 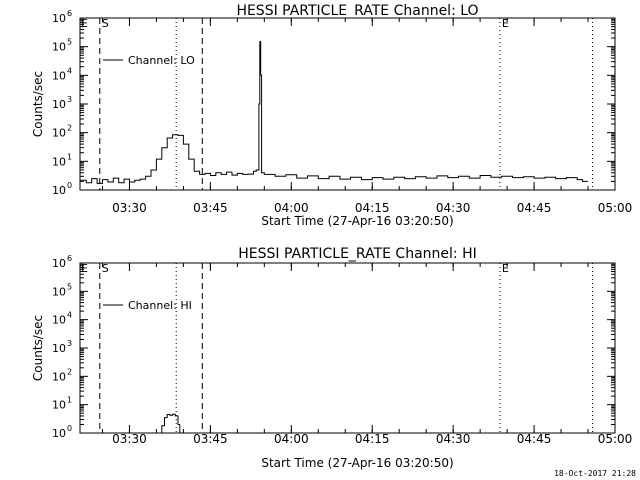 What do you see at coordinates (160, 305) in the screenshot?
I see `legend-label: Channel: HI` at bounding box center [160, 305].